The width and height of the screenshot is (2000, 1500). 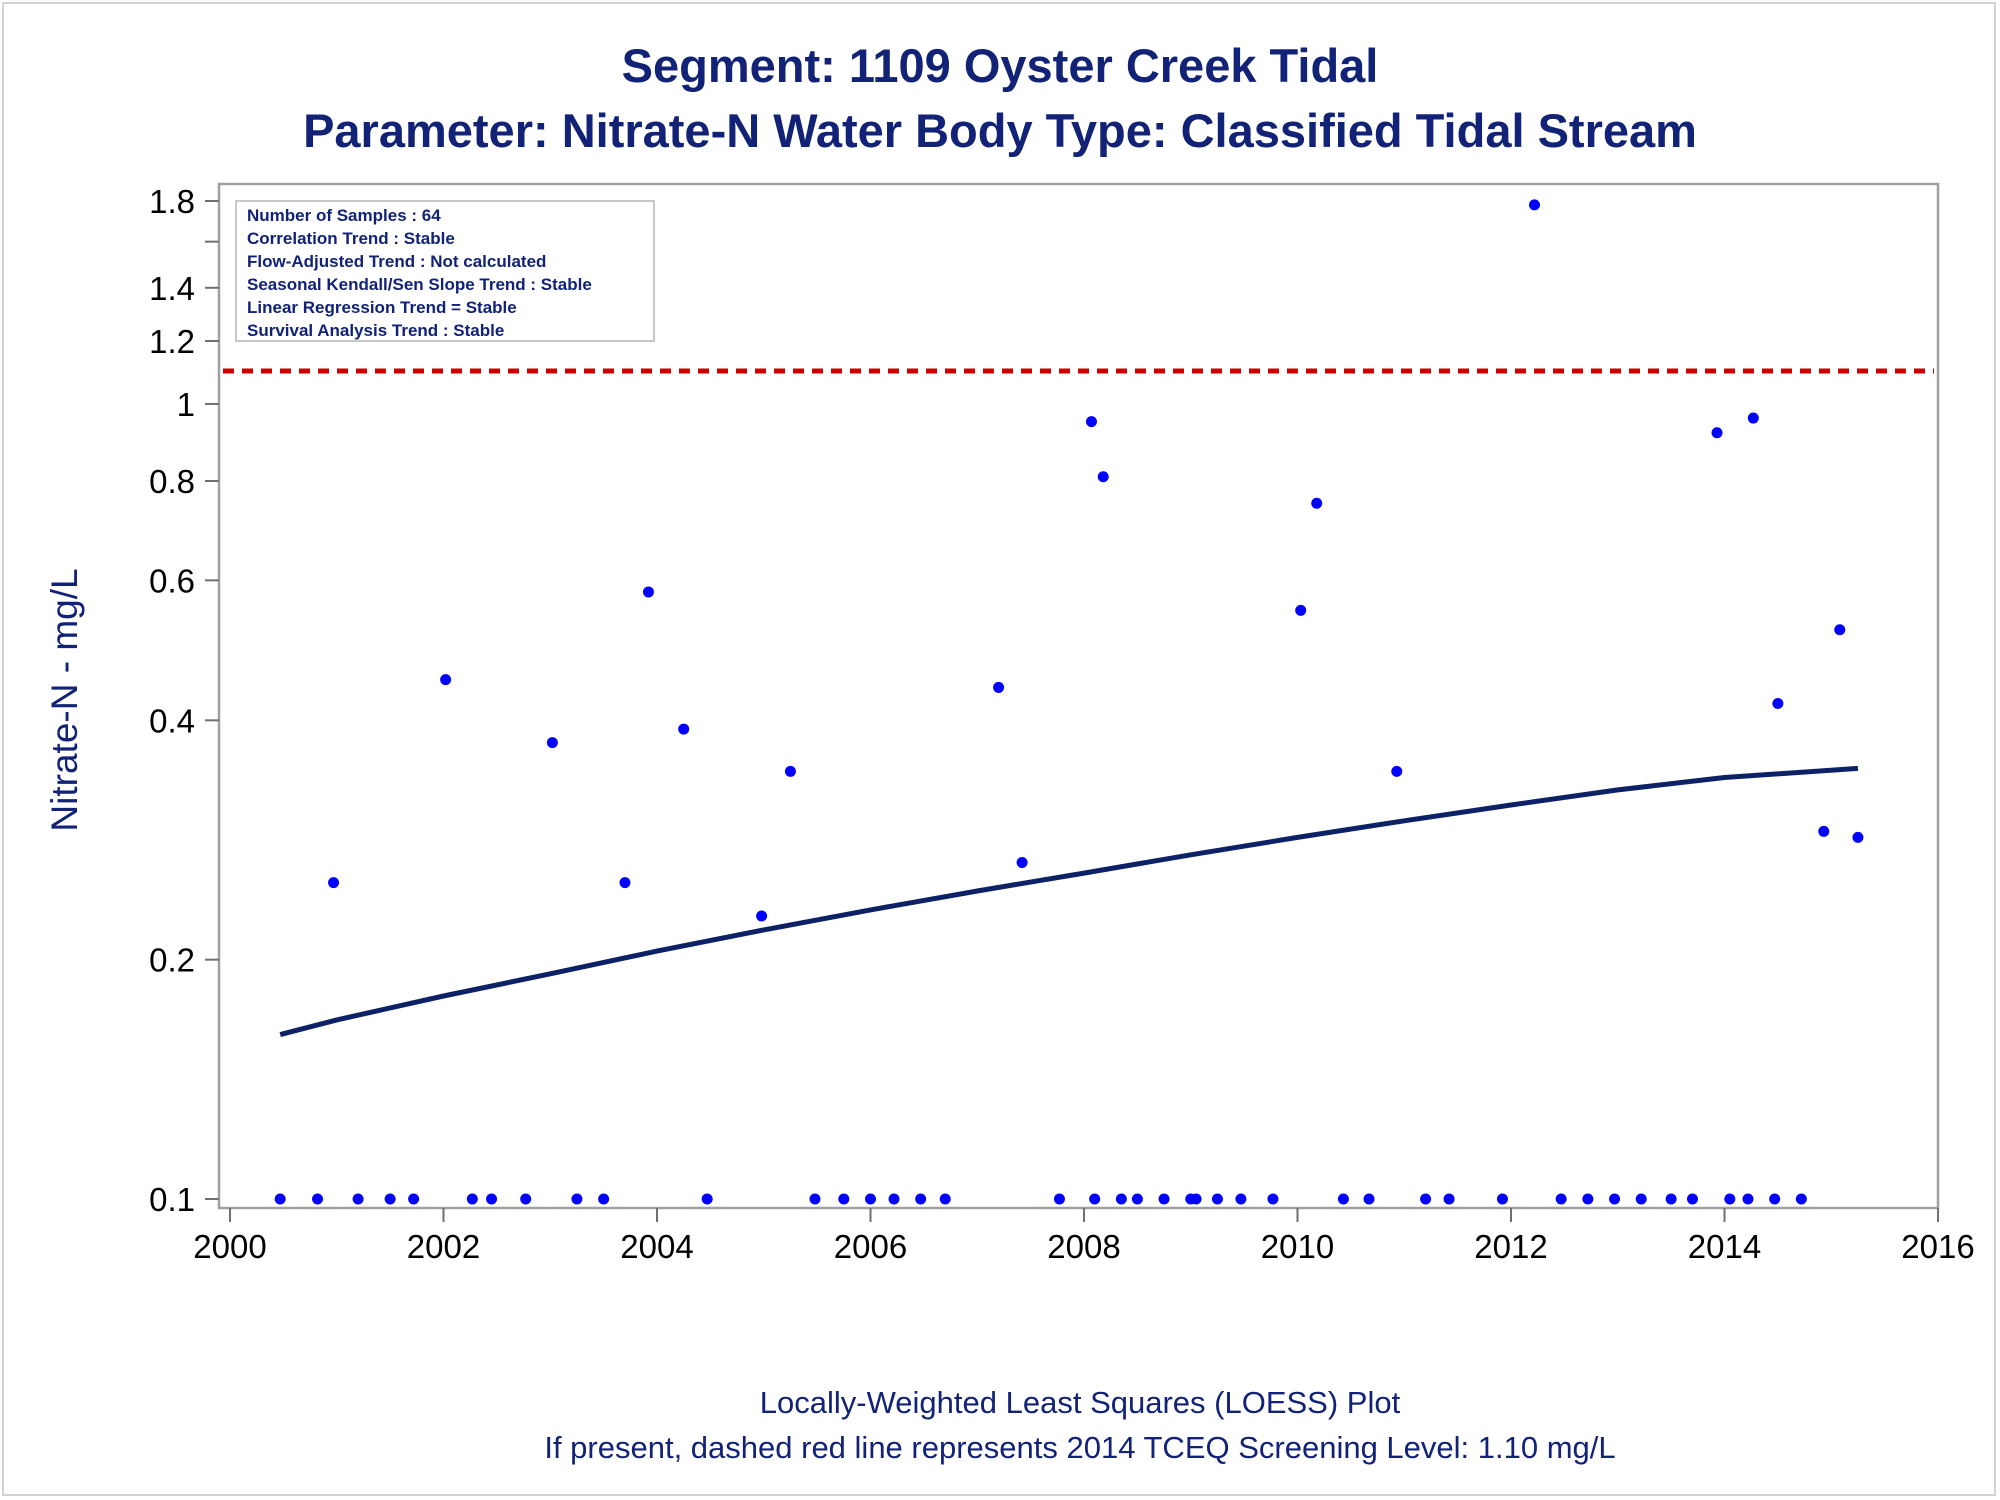 I want to click on x-tick-label: 2010, so click(x=1297, y=1246).